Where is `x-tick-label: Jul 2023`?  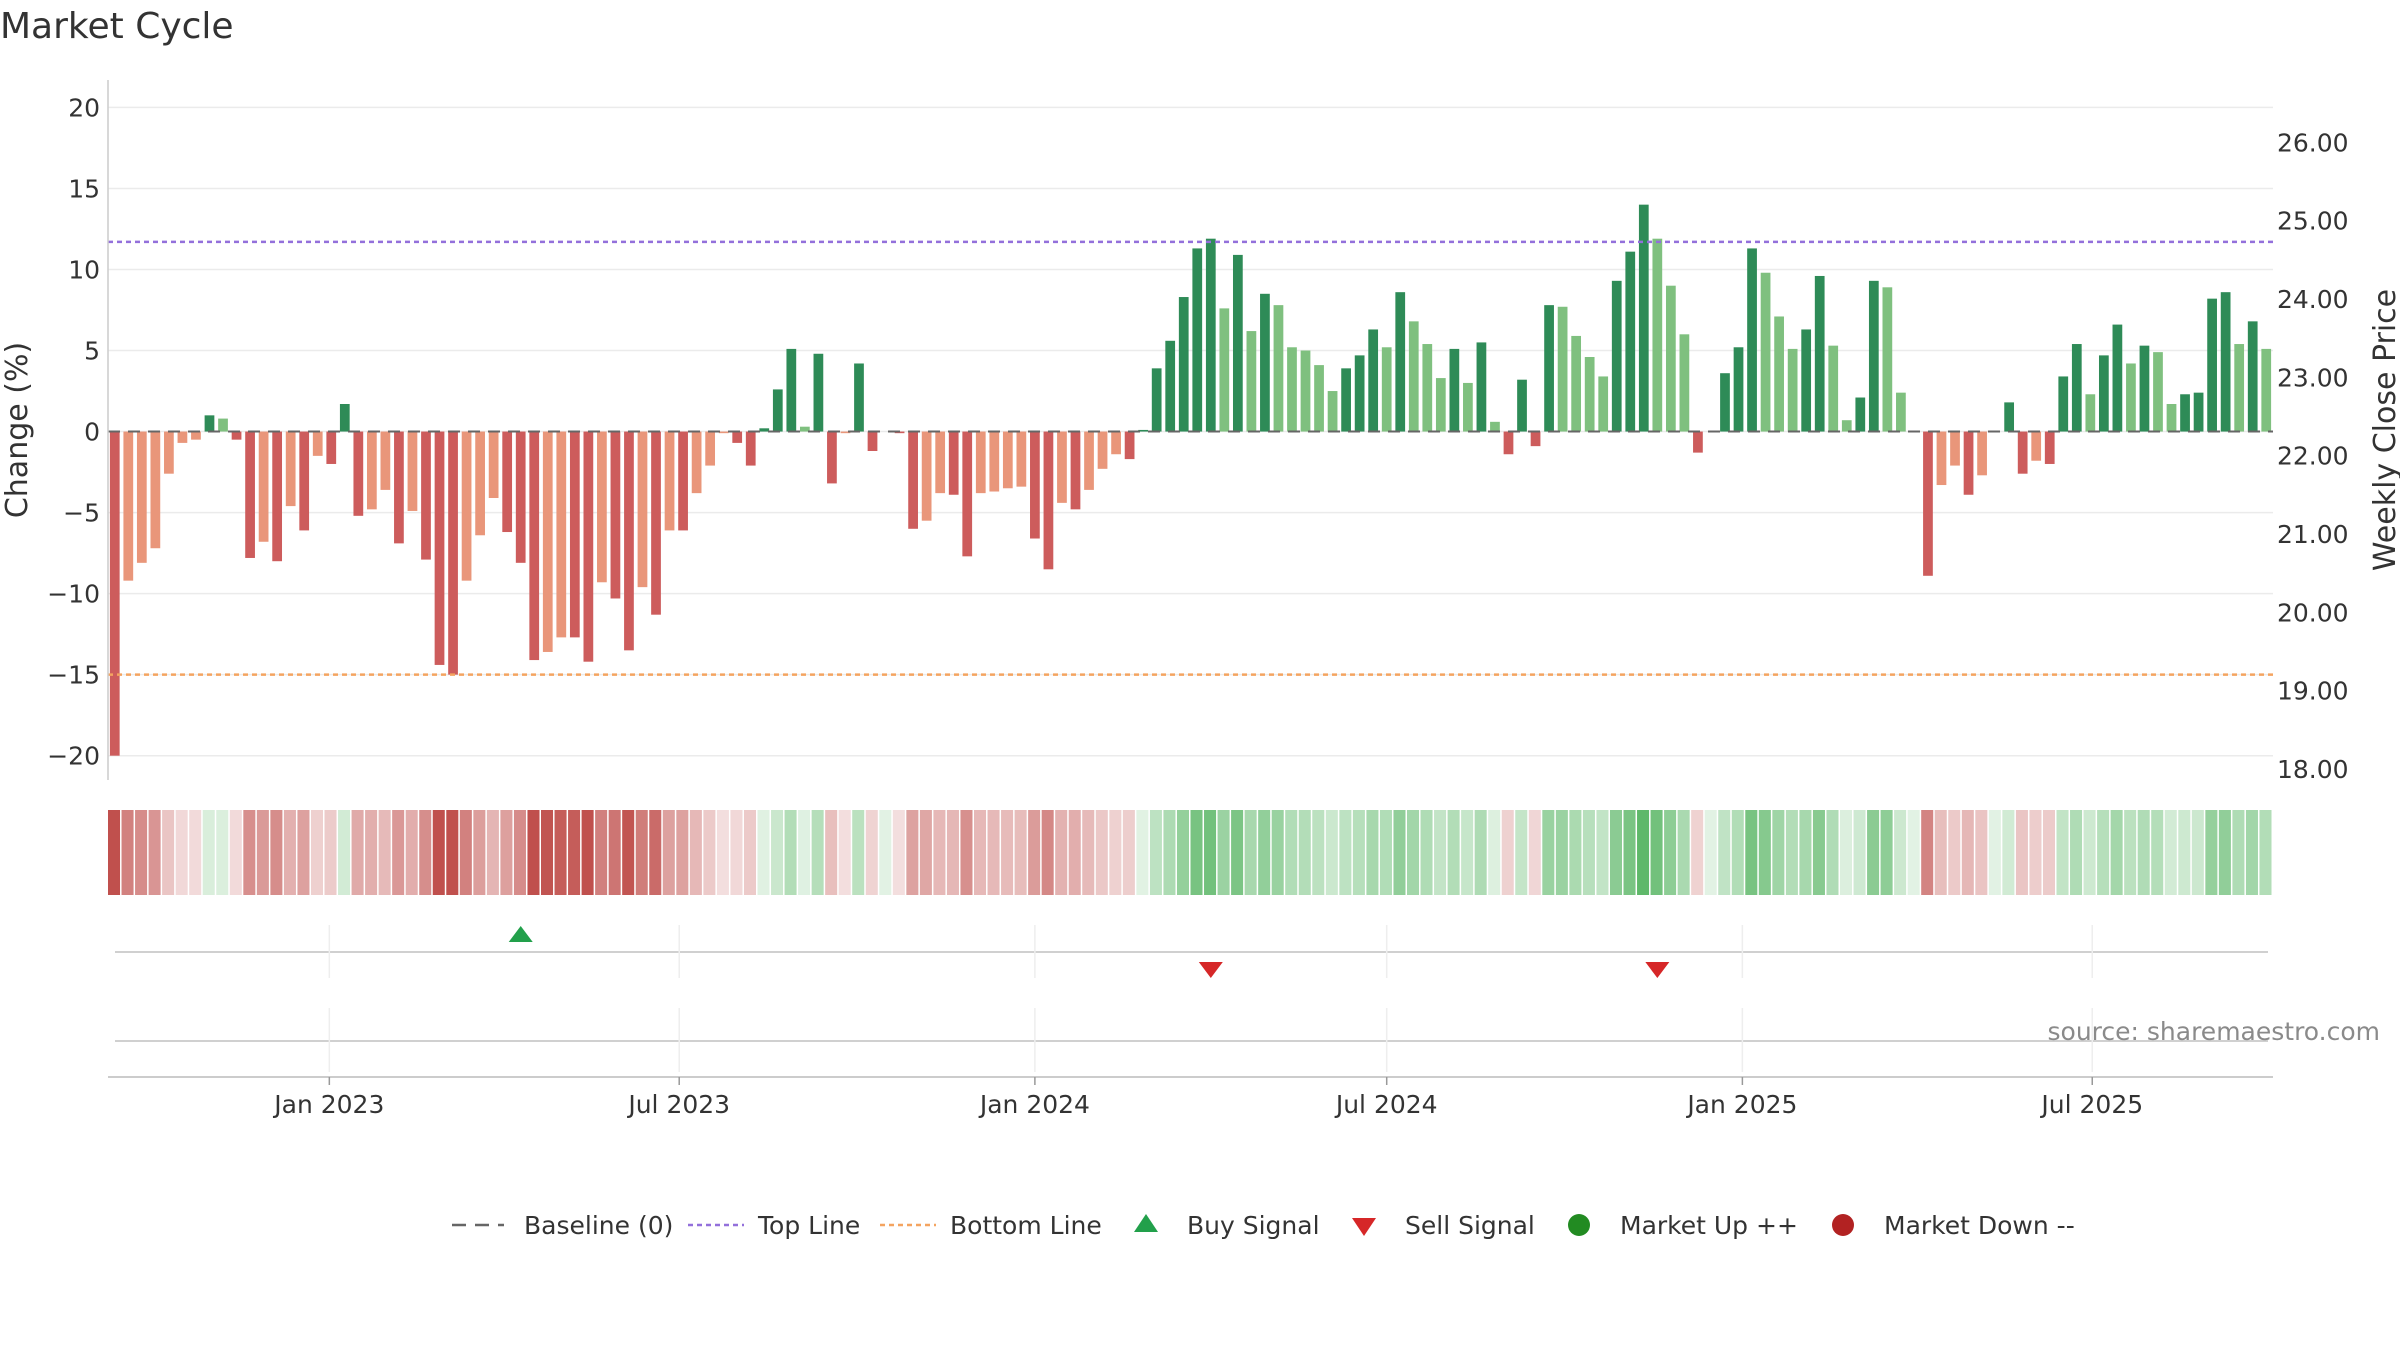
x-tick-label: Jul 2023 is located at coordinates (678, 1104).